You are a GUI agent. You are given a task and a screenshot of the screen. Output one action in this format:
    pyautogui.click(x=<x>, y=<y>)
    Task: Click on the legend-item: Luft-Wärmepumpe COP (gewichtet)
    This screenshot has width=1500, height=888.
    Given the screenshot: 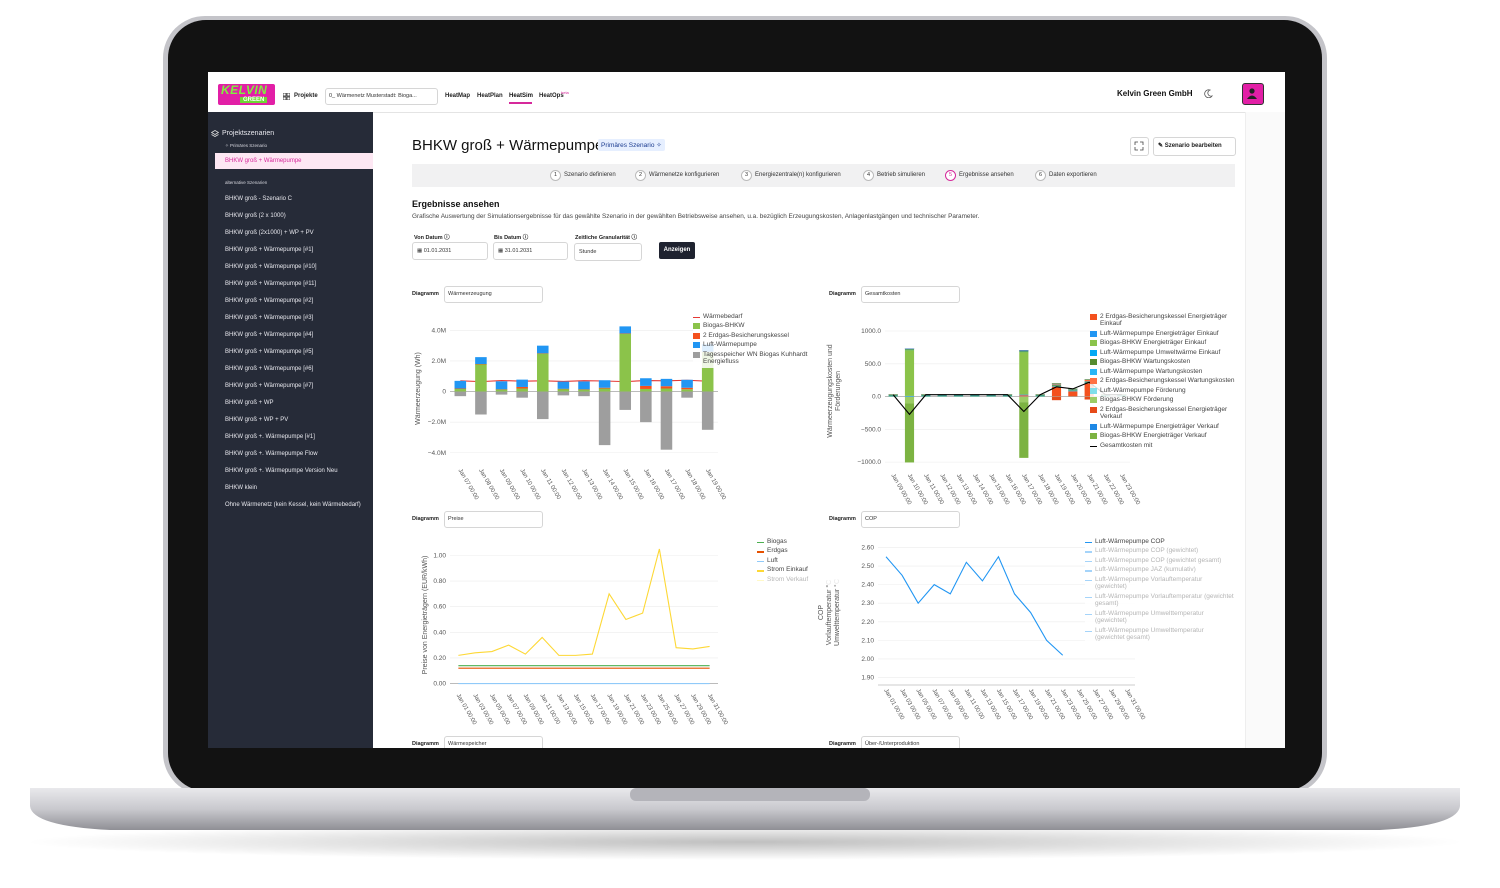 What is the action you would take?
    pyautogui.click(x=1160, y=550)
    